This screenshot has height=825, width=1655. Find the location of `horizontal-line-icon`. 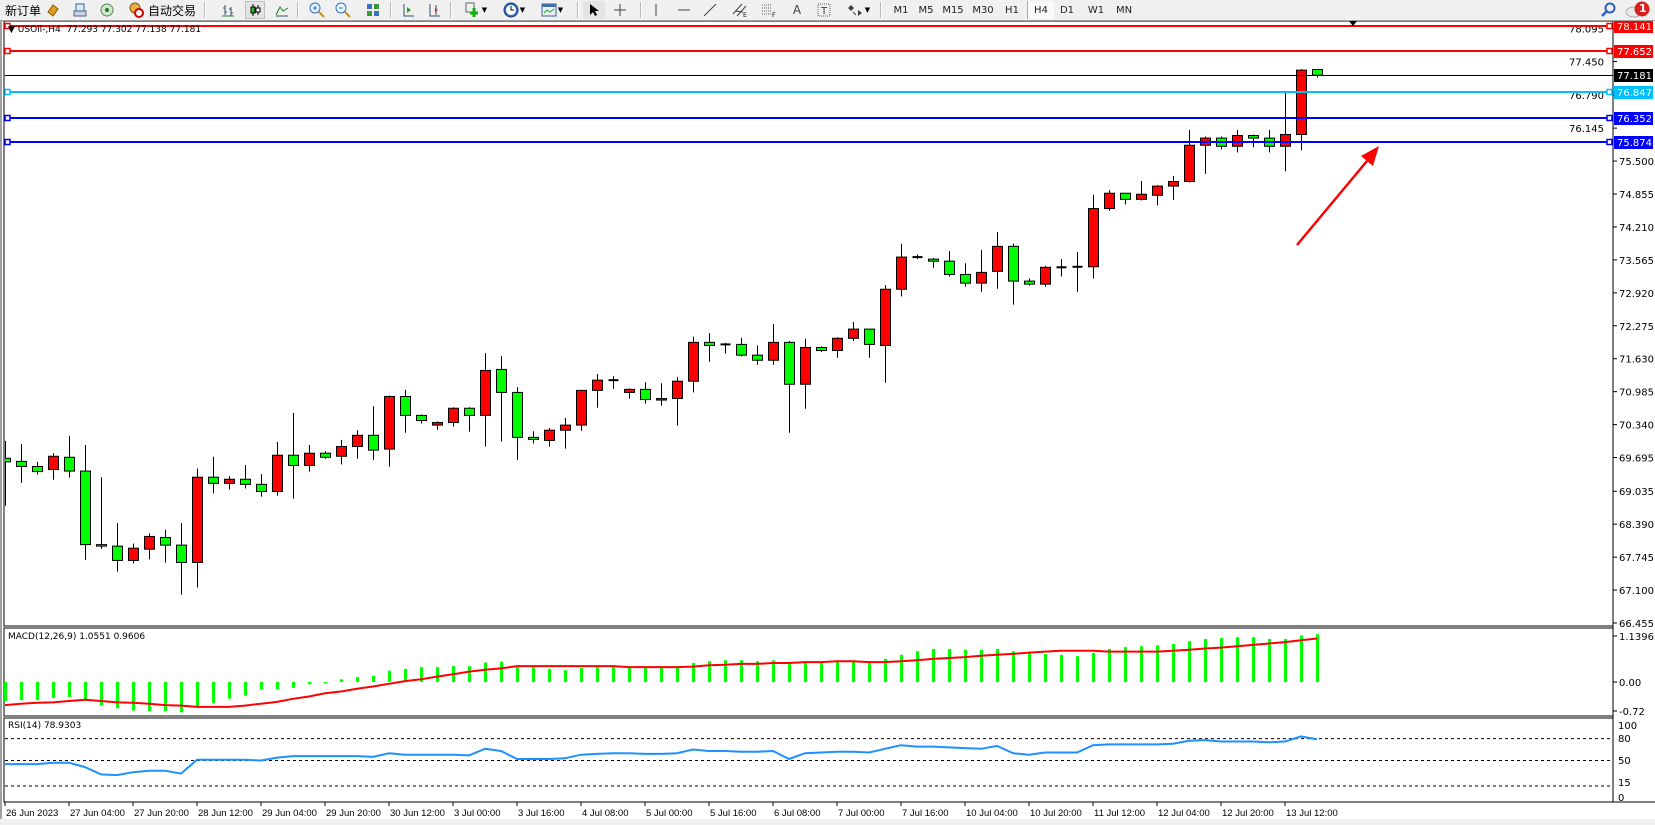

horizontal-line-icon is located at coordinates (684, 10).